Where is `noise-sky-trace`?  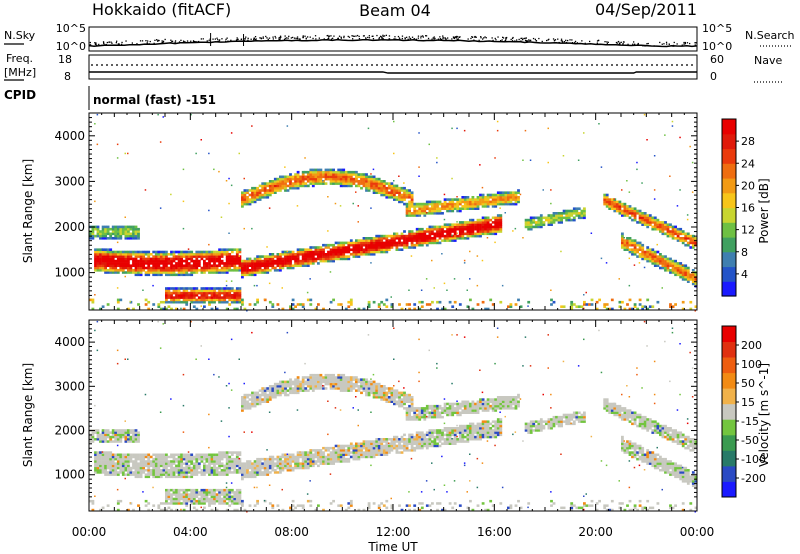
noise-sky-trace is located at coordinates (393, 43).